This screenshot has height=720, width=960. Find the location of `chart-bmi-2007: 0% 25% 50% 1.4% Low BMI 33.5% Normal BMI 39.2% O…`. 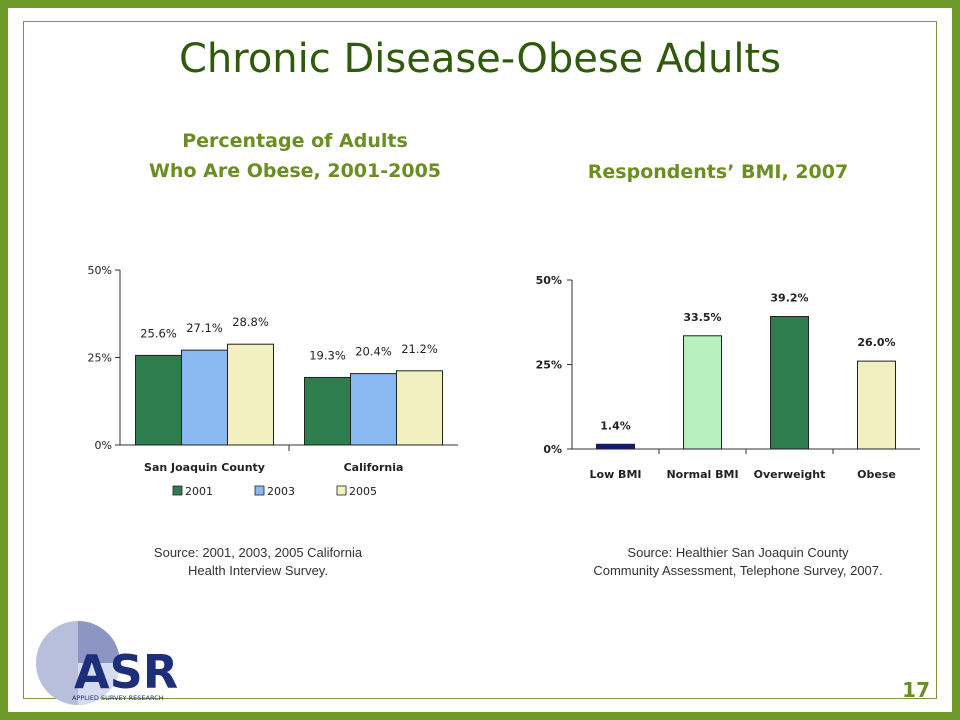

chart-bmi-2007: 0% 25% 50% 1.4% Low BMI 33.5% Normal BMI 39.2% O… is located at coordinates (728, 377).